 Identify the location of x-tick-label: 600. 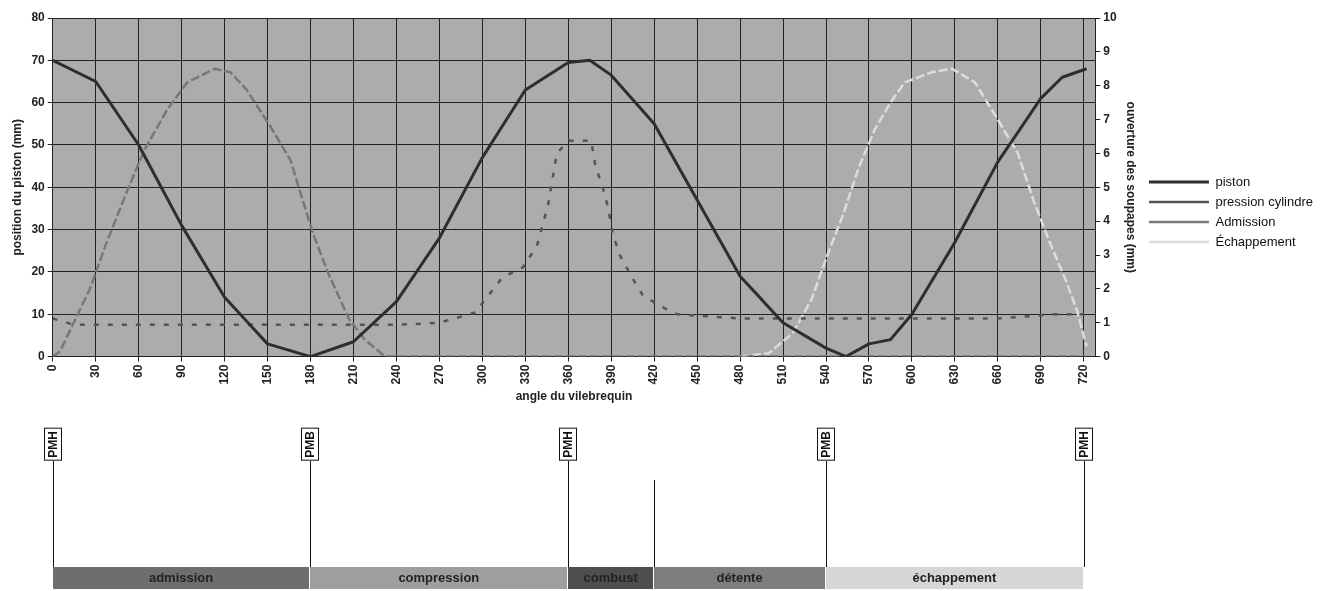
(911, 374).